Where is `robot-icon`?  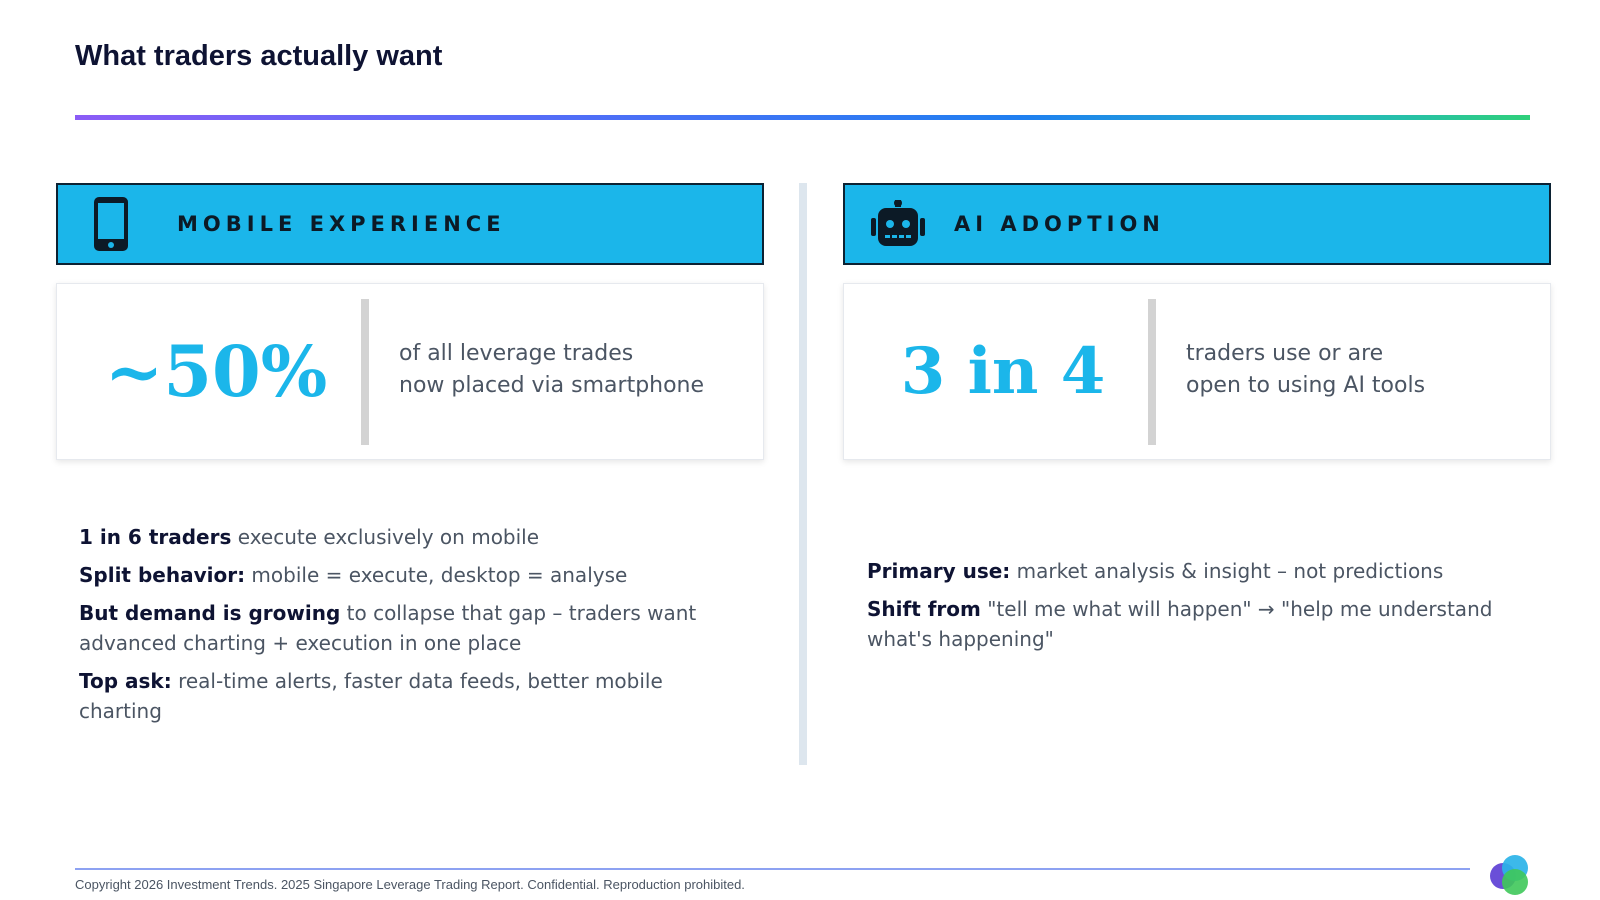 robot-icon is located at coordinates (898, 224).